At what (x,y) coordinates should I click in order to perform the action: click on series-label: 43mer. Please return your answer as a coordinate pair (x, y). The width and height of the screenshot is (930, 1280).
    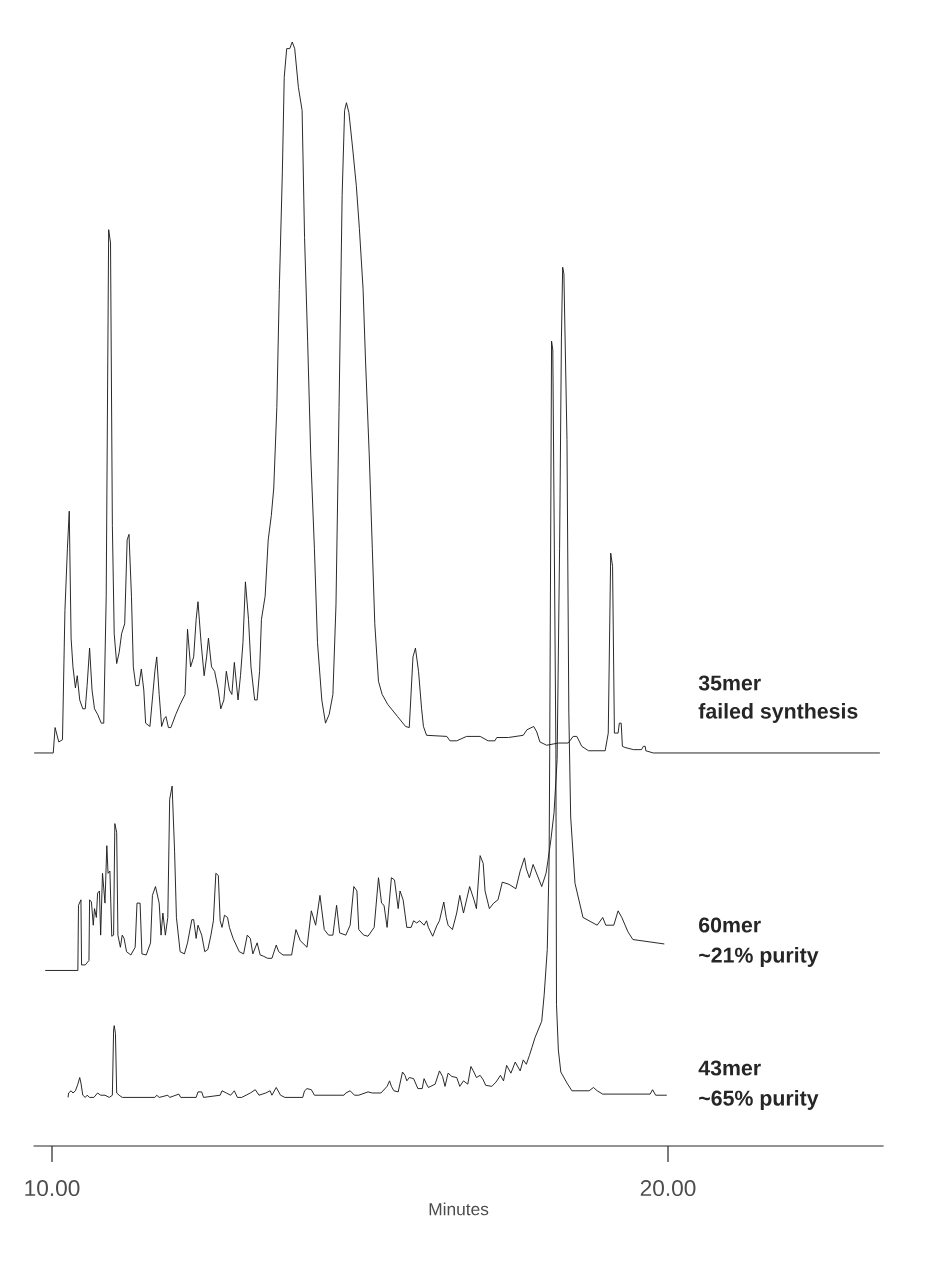
    Looking at the image, I should click on (729, 1068).